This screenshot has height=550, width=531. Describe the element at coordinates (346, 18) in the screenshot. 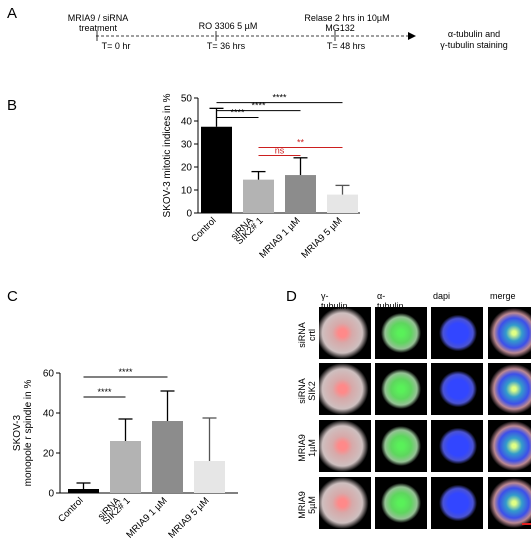

I see `timeline-event-3-top: Relase 2 hrs in 10µM` at that location.